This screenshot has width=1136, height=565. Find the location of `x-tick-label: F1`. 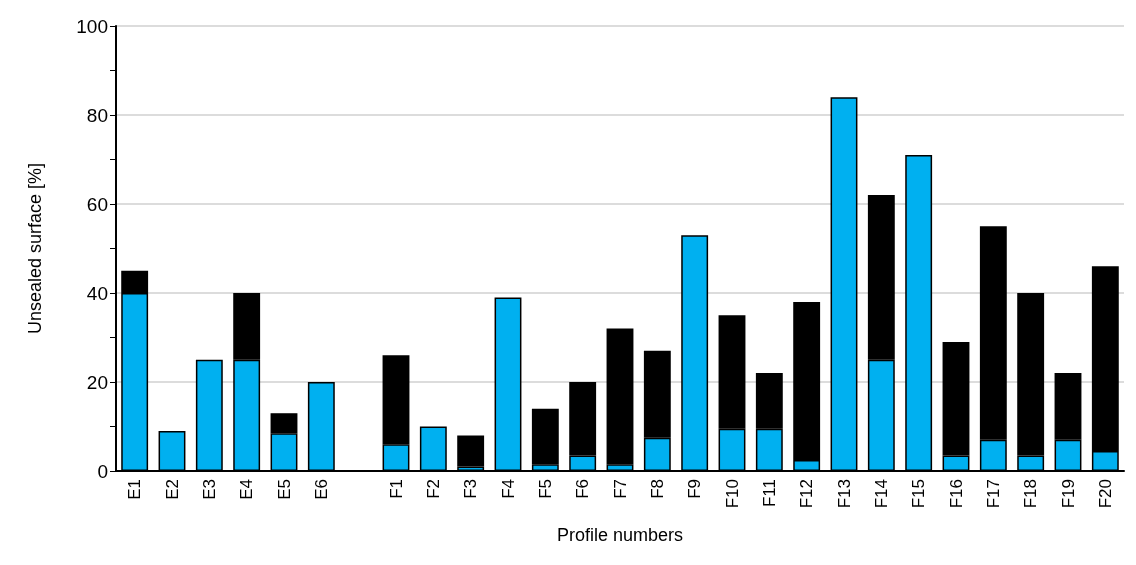

x-tick-label: F1 is located at coordinates (396, 489).